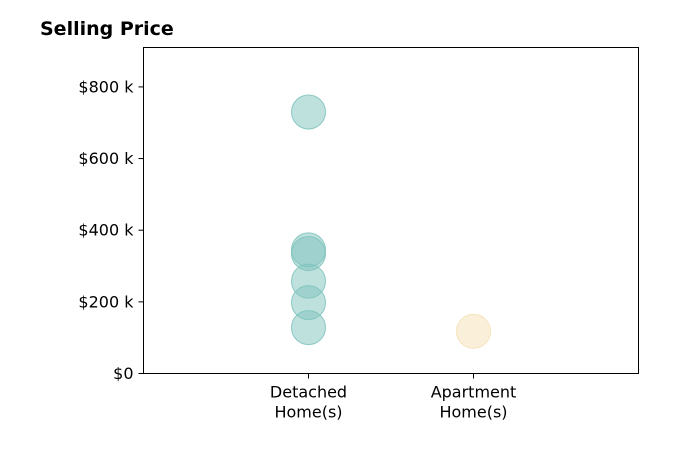  Describe the element at coordinates (106, 86) in the screenshot. I see `y-tick-label: $800 k` at that location.